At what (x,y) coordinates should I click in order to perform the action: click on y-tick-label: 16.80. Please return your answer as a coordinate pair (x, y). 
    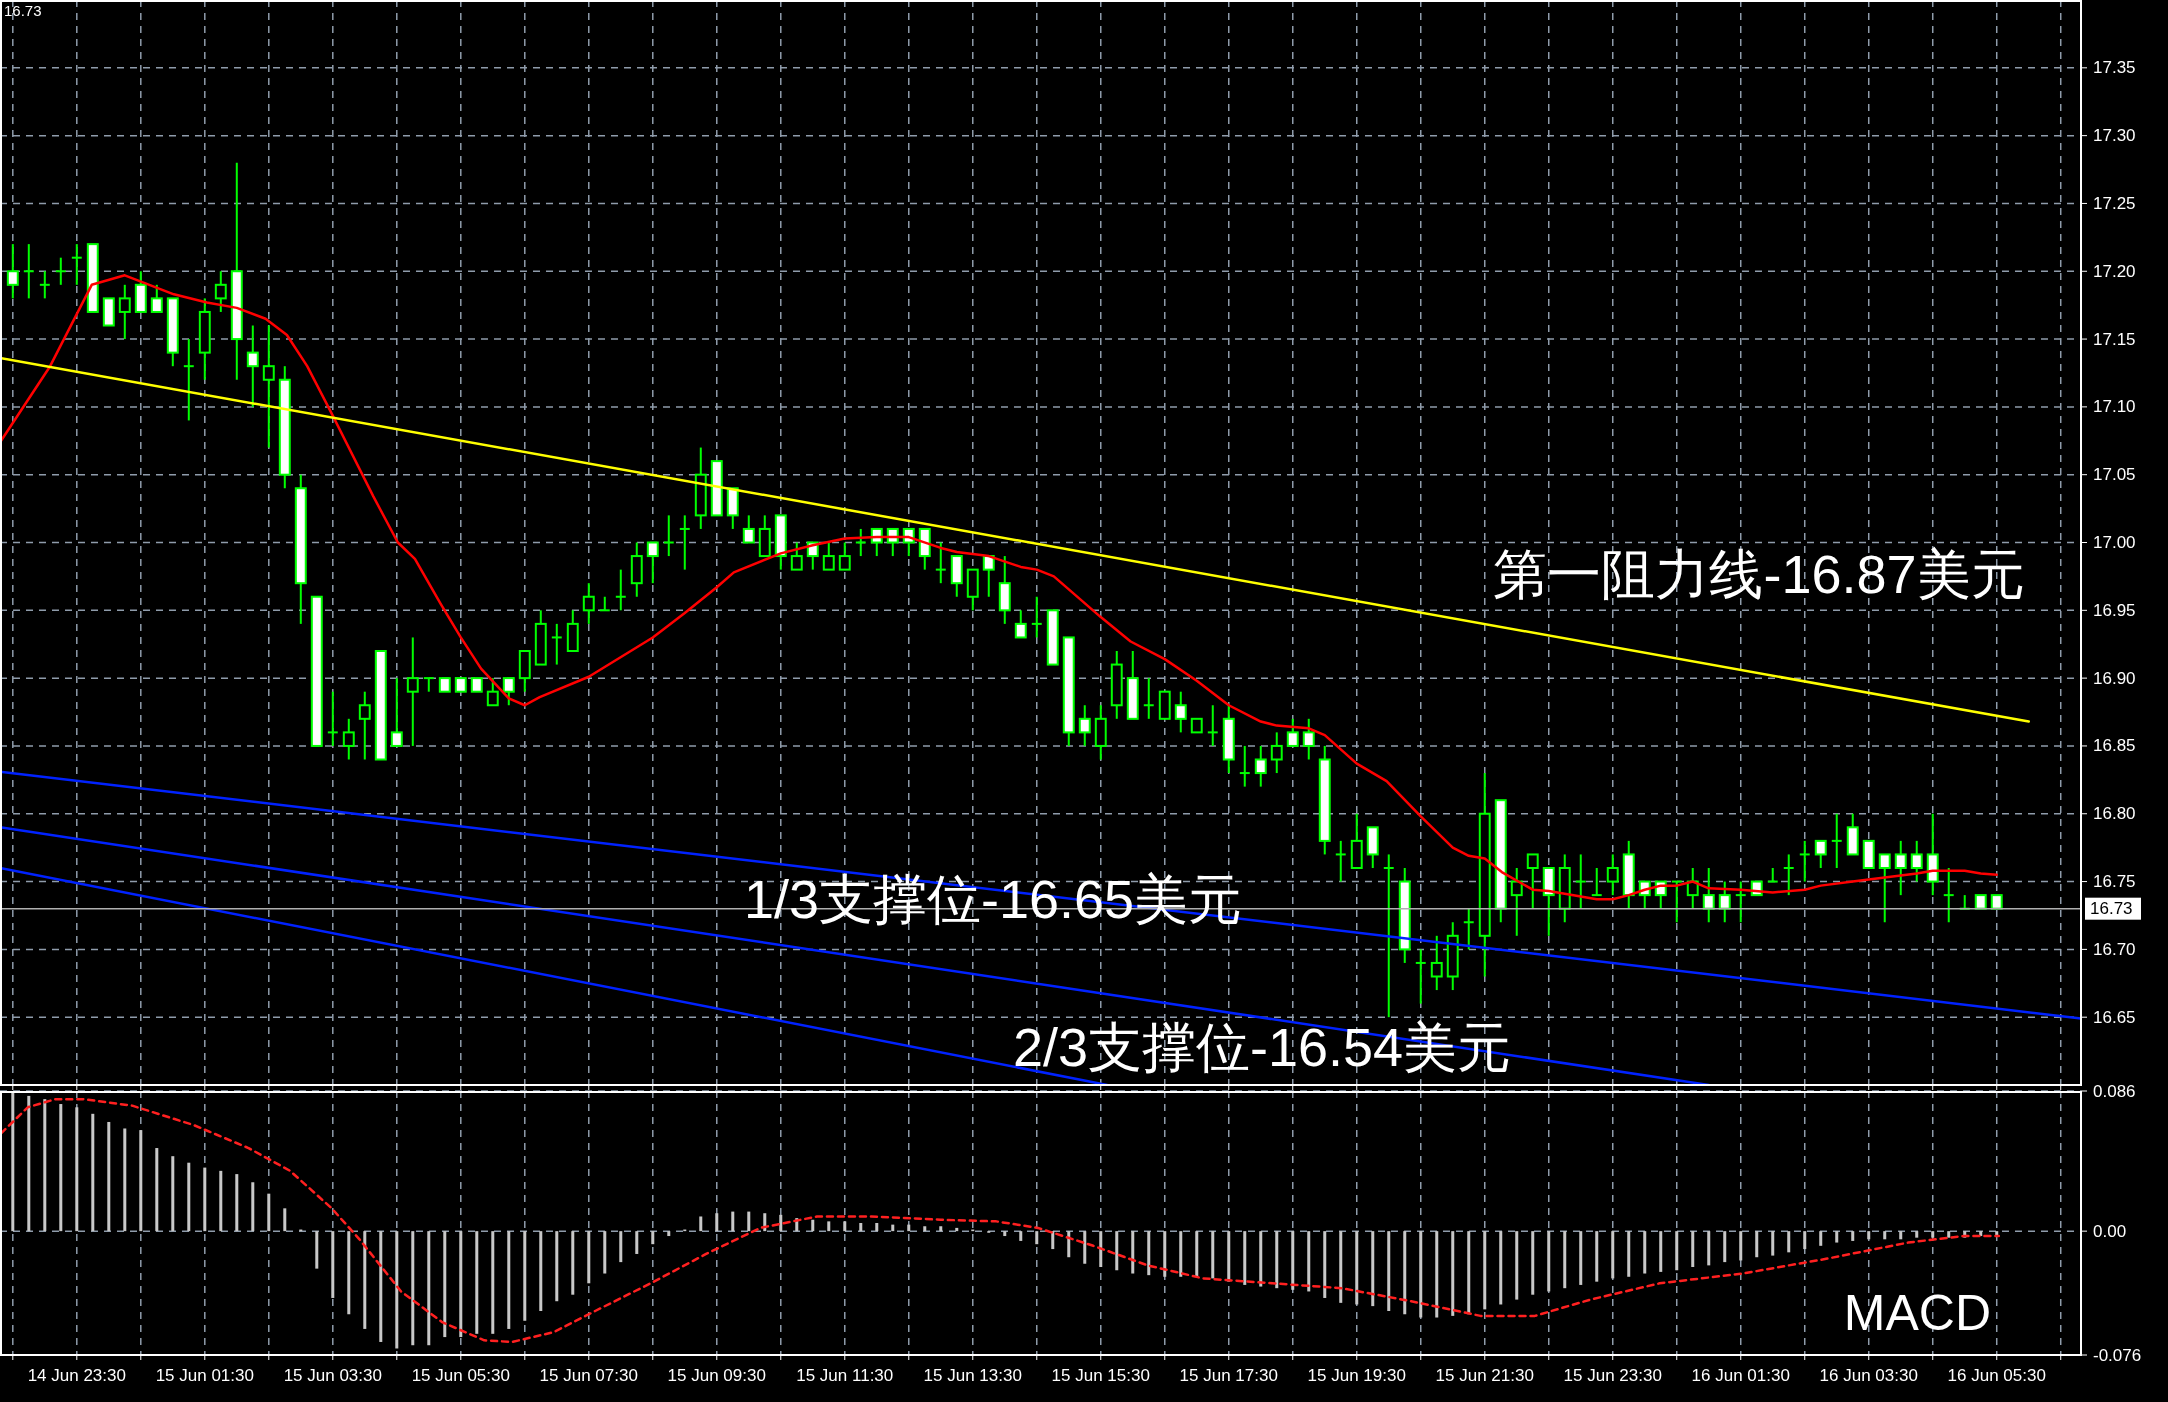
    Looking at the image, I should click on (2114, 814).